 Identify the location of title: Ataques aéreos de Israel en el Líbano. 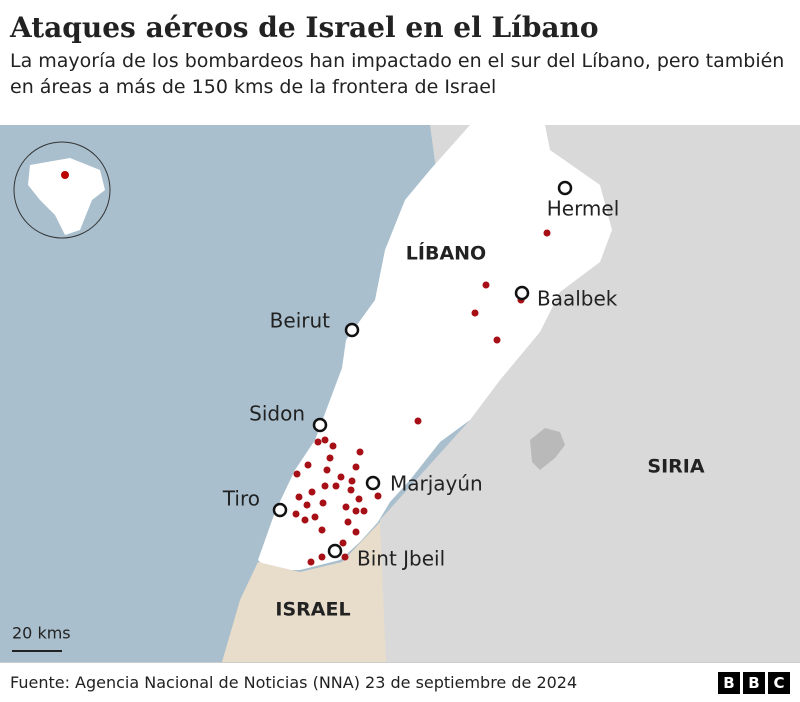
(304, 27).